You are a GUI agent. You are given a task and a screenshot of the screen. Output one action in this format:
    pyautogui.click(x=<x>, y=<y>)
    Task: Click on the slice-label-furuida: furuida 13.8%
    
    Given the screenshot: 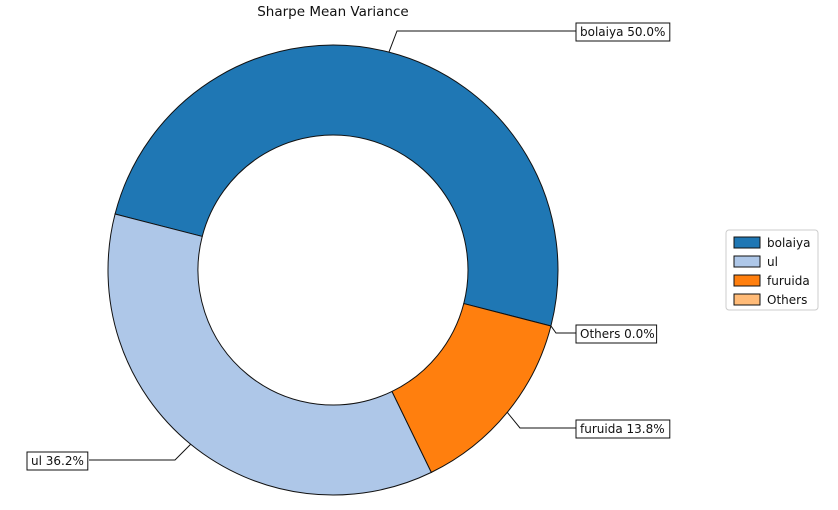 What is the action you would take?
    pyautogui.click(x=622, y=429)
    